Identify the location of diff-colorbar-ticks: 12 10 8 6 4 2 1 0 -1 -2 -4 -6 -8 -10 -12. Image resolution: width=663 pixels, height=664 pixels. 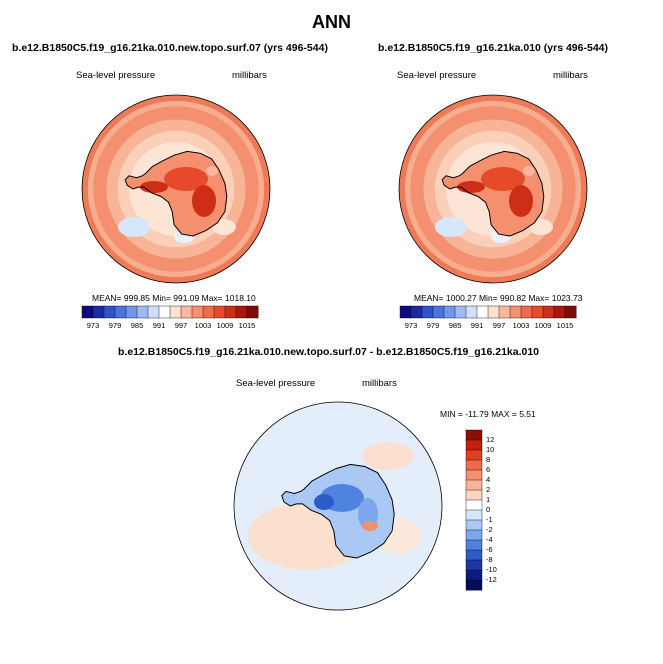
(501, 510).